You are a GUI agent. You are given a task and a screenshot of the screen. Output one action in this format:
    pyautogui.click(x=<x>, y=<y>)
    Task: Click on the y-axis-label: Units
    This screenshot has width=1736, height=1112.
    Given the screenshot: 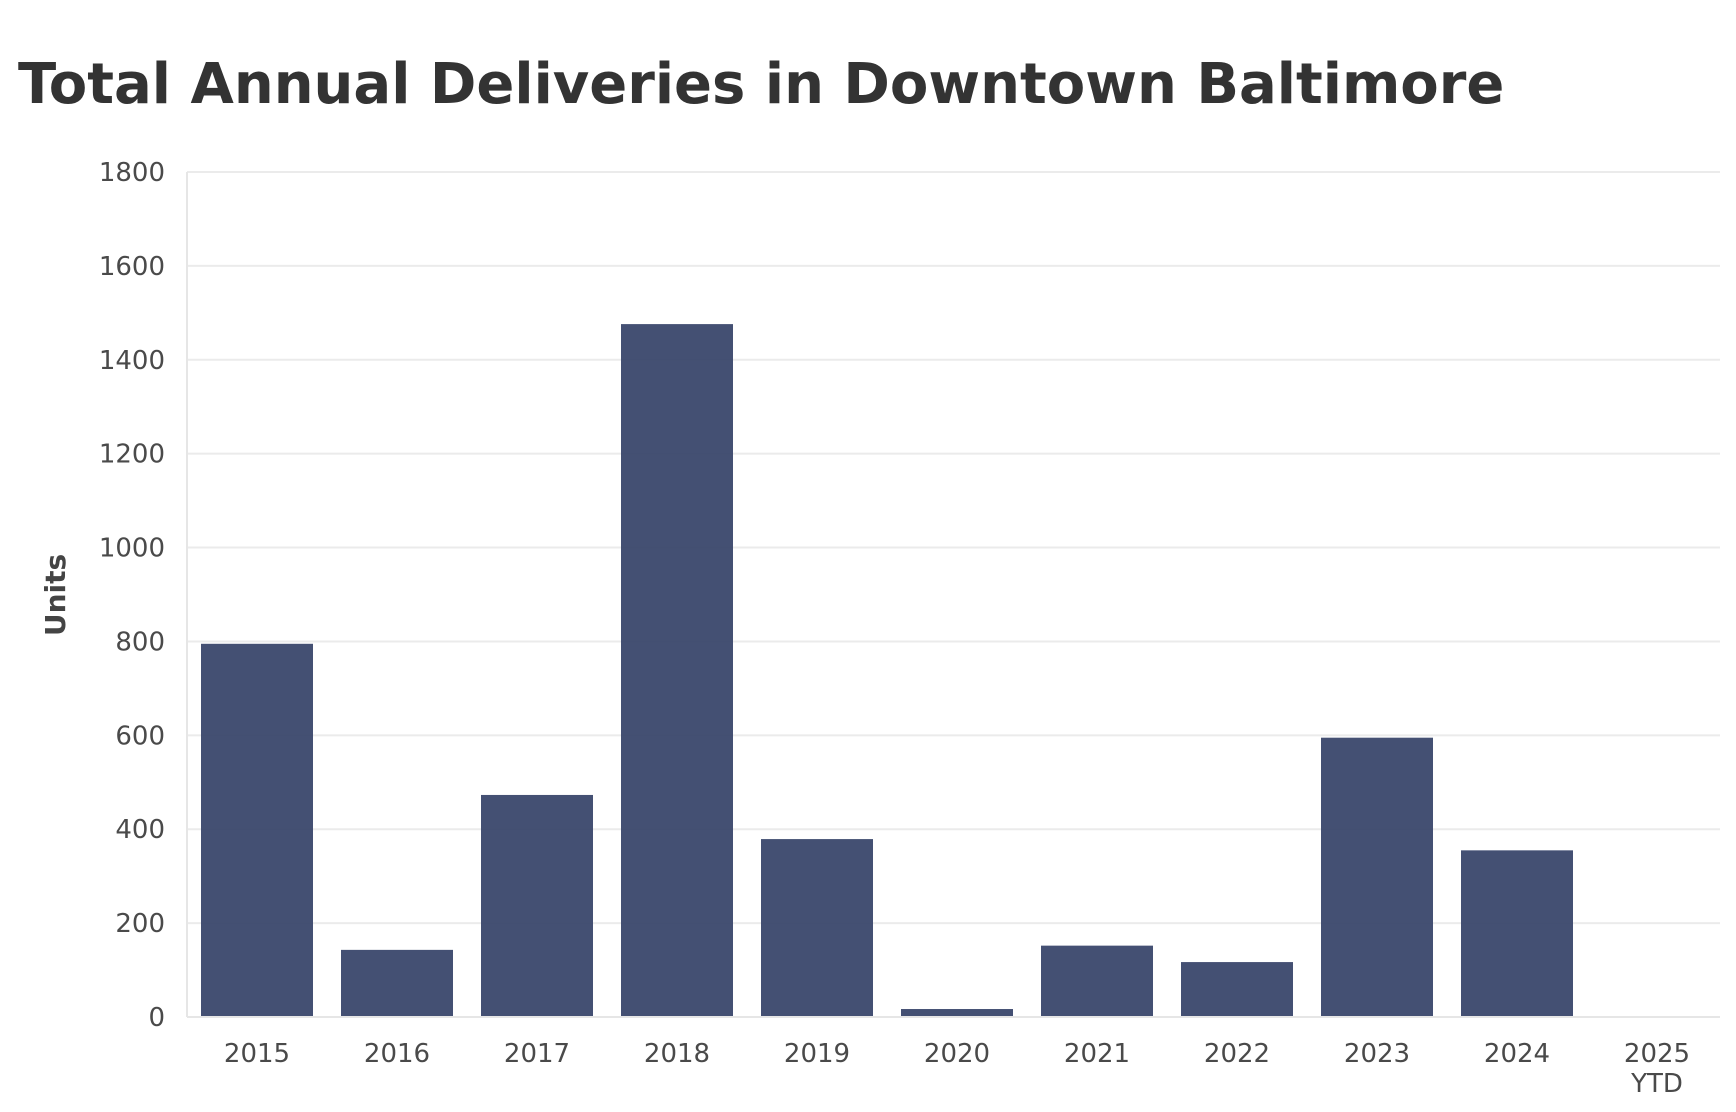 What is the action you would take?
    pyautogui.click(x=55, y=595)
    